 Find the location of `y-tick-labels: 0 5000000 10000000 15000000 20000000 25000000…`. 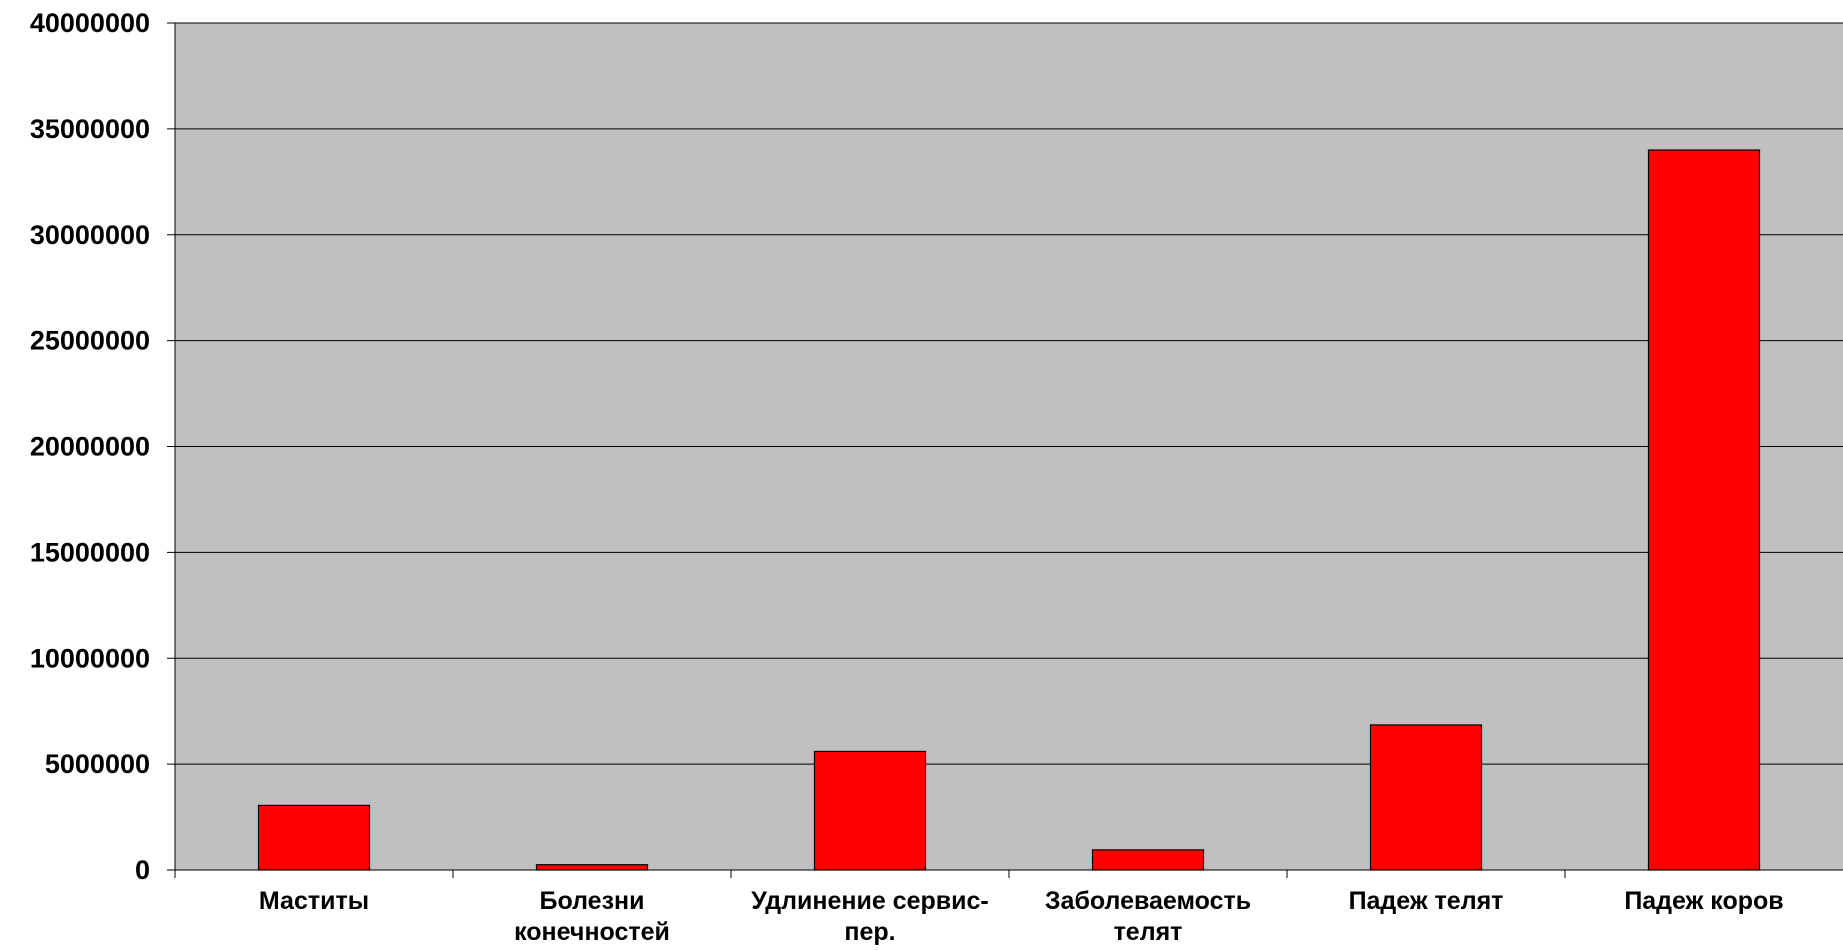

y-tick-labels: 0 5000000 10000000 15000000 20000000 25000000… is located at coordinates (90, 446).